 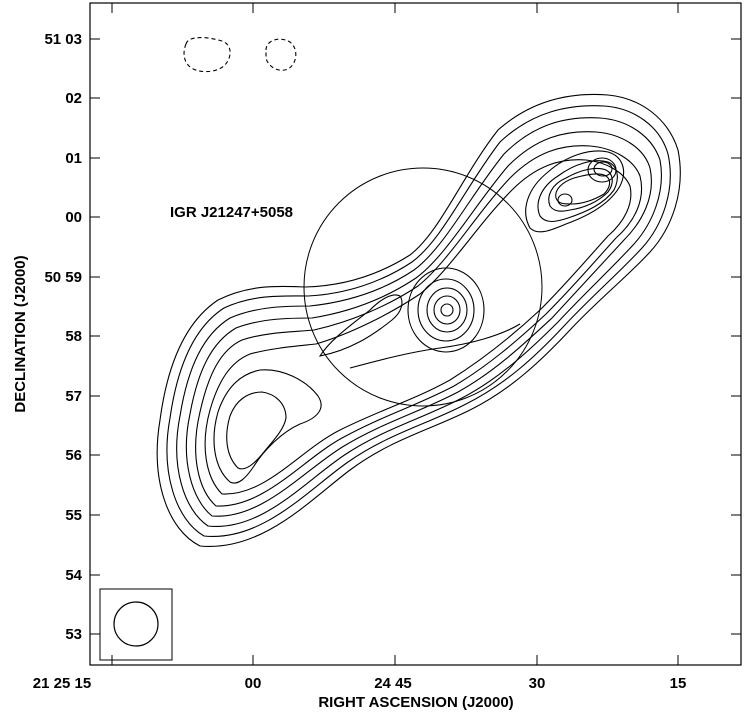 I want to click on x-tick-labels: 21 25 15 00 24 45 30 15, so click(x=360, y=683).